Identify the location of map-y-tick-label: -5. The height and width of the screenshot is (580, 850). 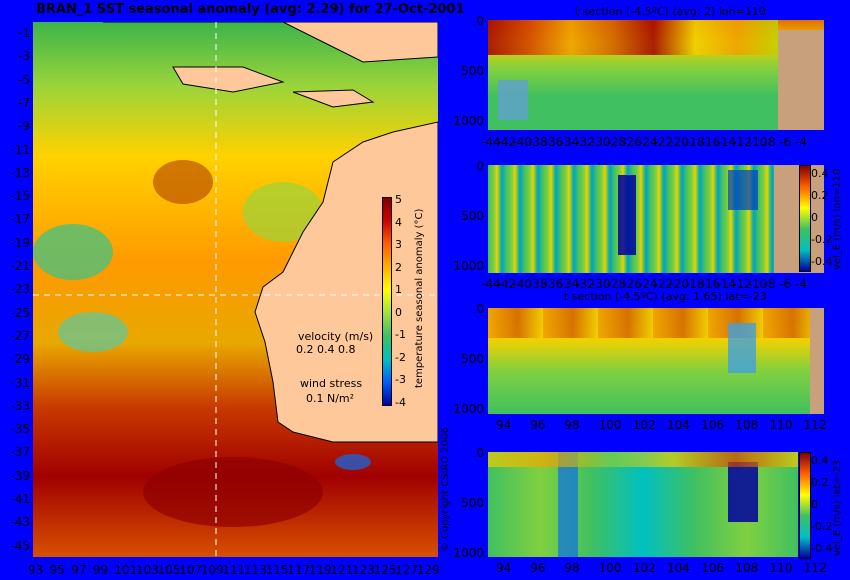
(24, 79).